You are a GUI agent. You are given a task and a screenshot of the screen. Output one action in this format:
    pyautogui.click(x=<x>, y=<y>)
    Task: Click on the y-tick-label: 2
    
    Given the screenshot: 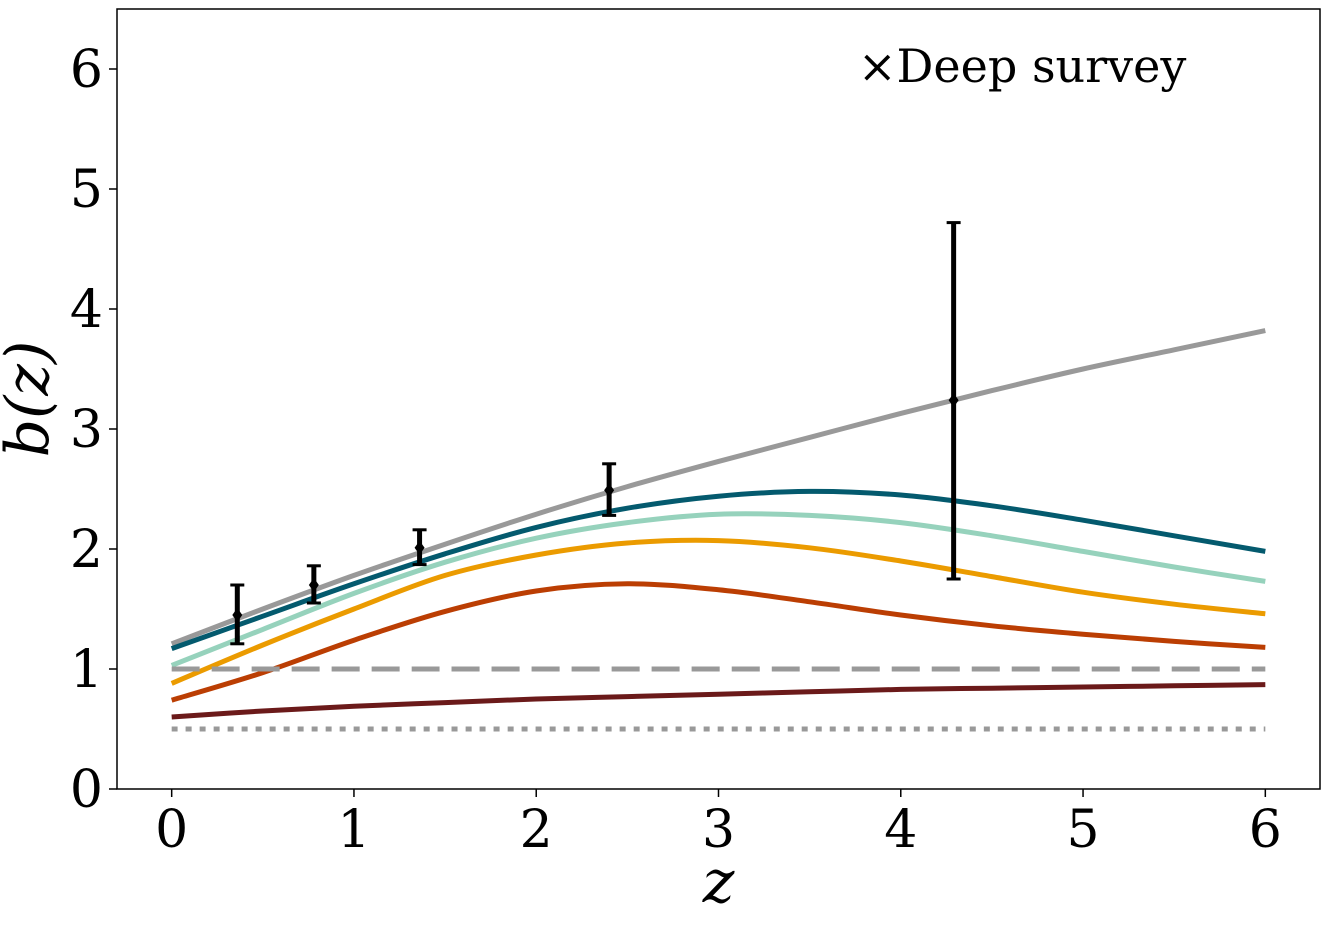 What is the action you would take?
    pyautogui.click(x=86, y=550)
    